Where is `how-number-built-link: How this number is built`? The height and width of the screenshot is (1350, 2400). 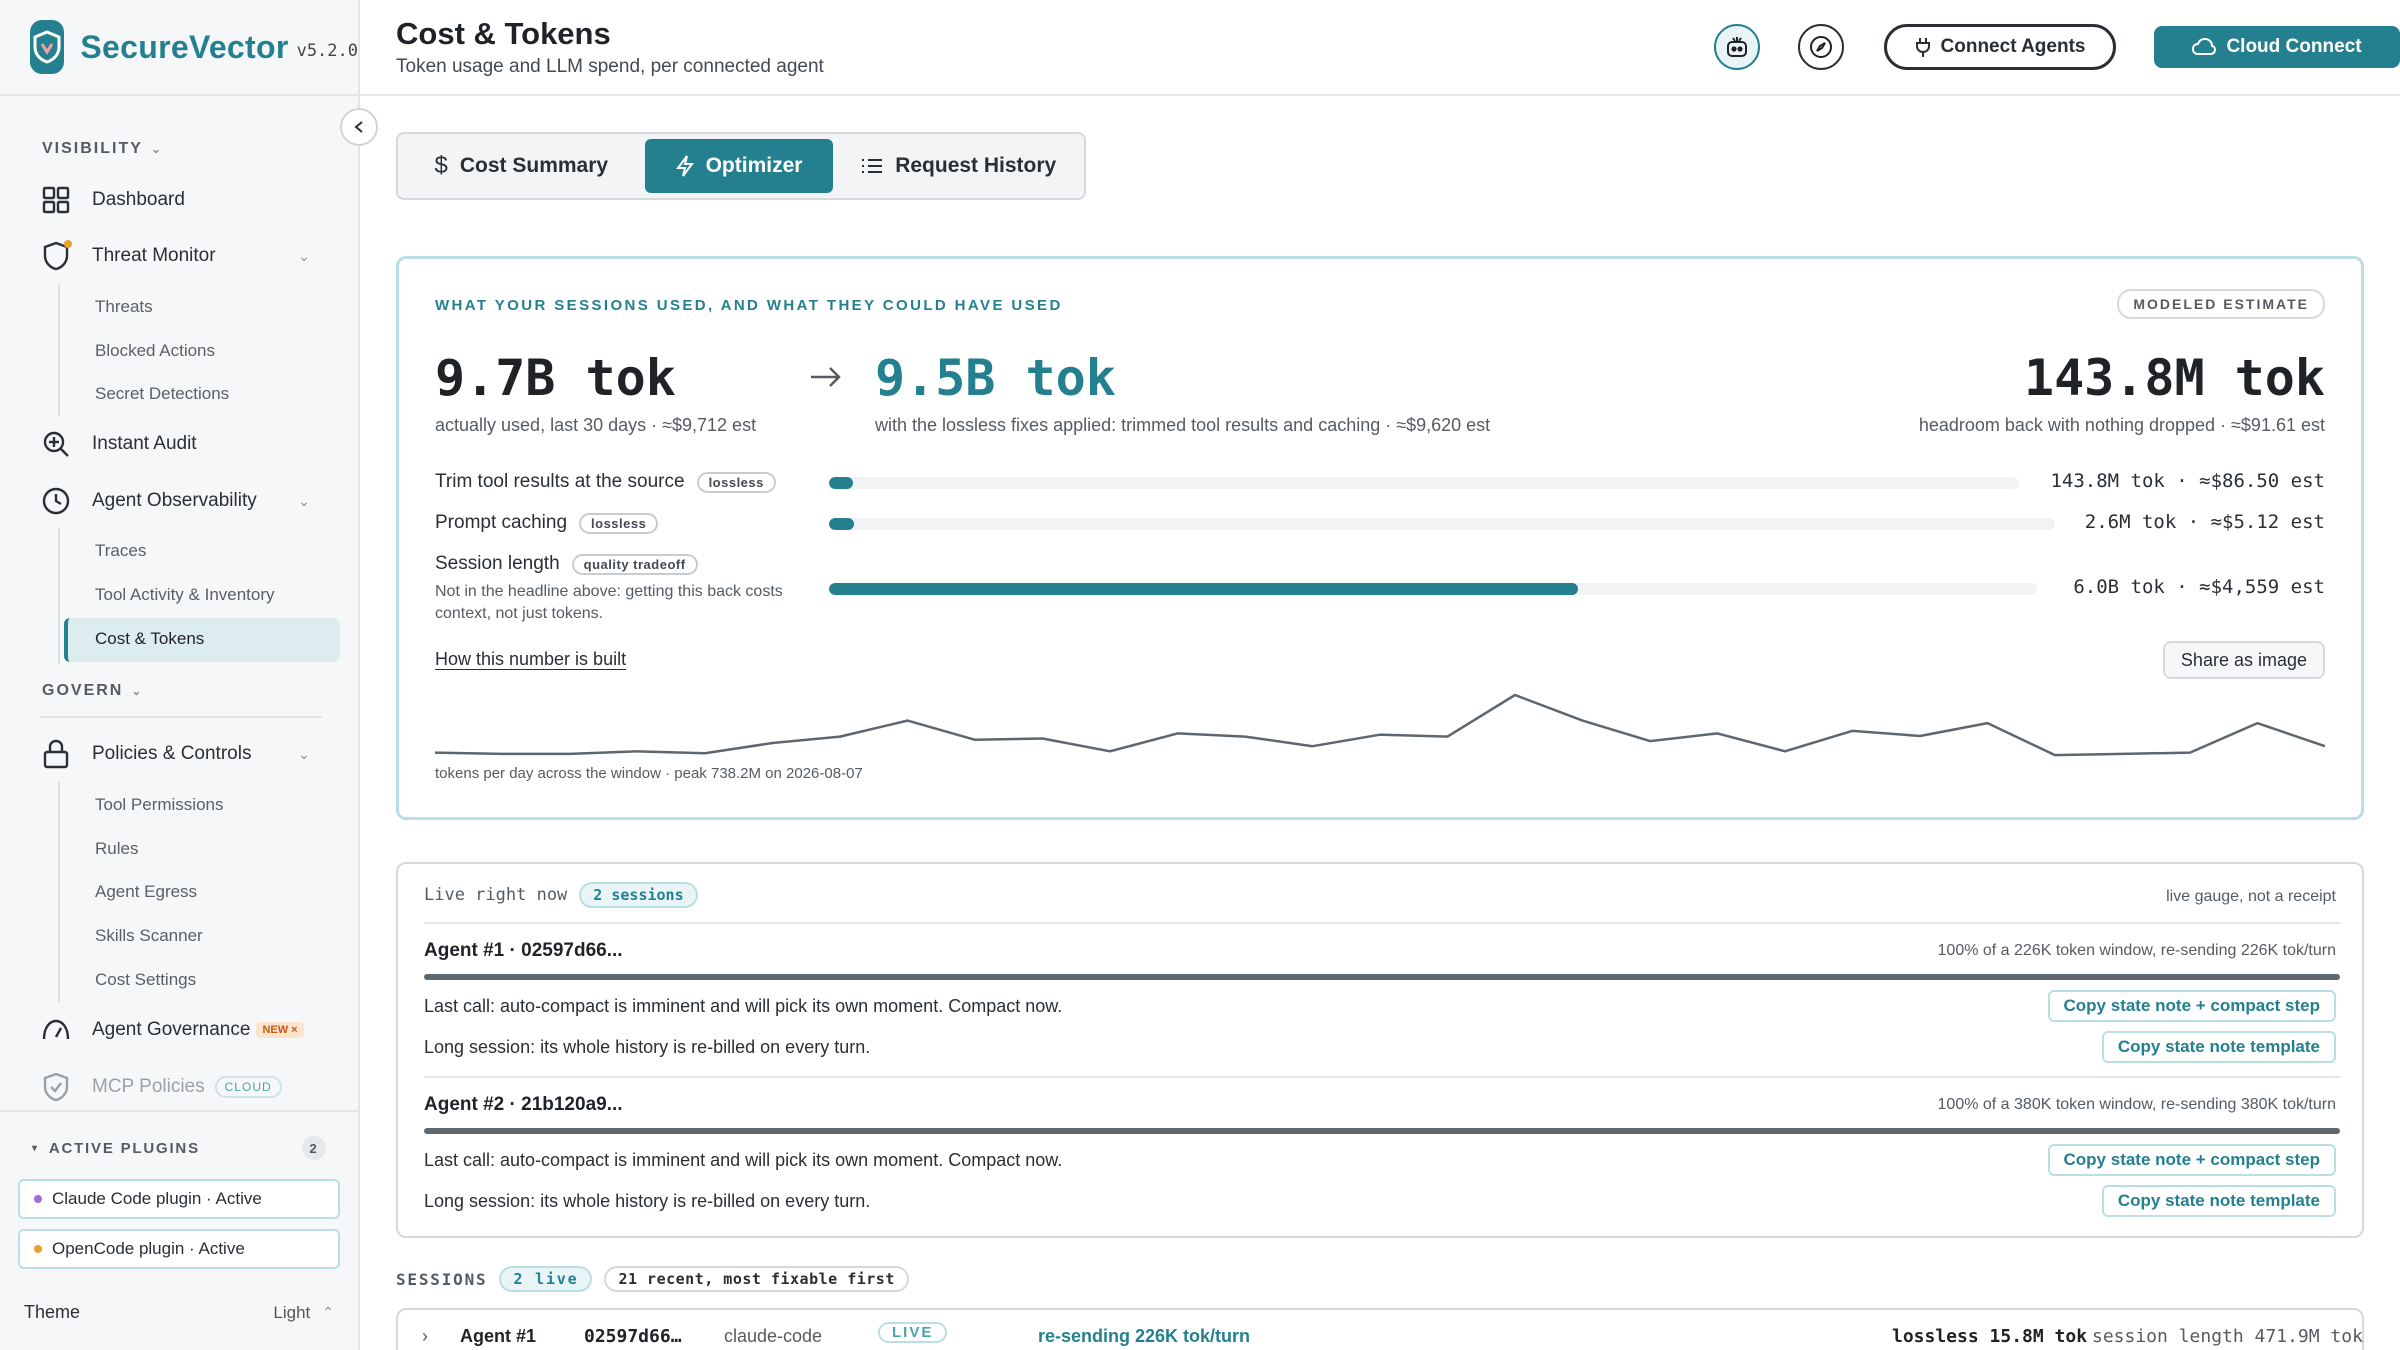
how-number-built-link: How this number is built is located at coordinates (531, 659).